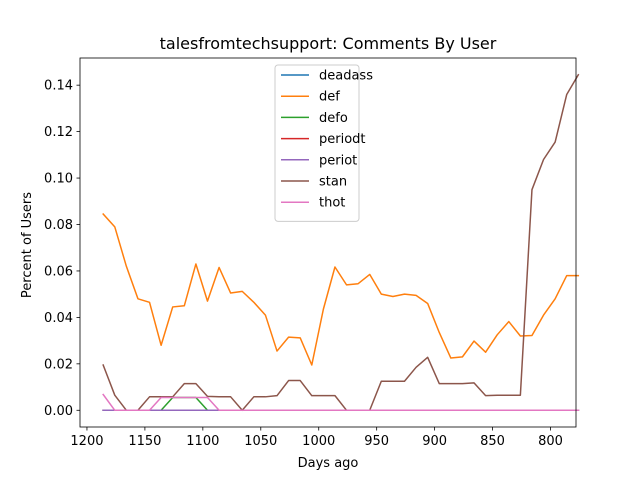 This screenshot has width=640, height=480. What do you see at coordinates (328, 463) in the screenshot?
I see `x-axis-label: Days ago` at bounding box center [328, 463].